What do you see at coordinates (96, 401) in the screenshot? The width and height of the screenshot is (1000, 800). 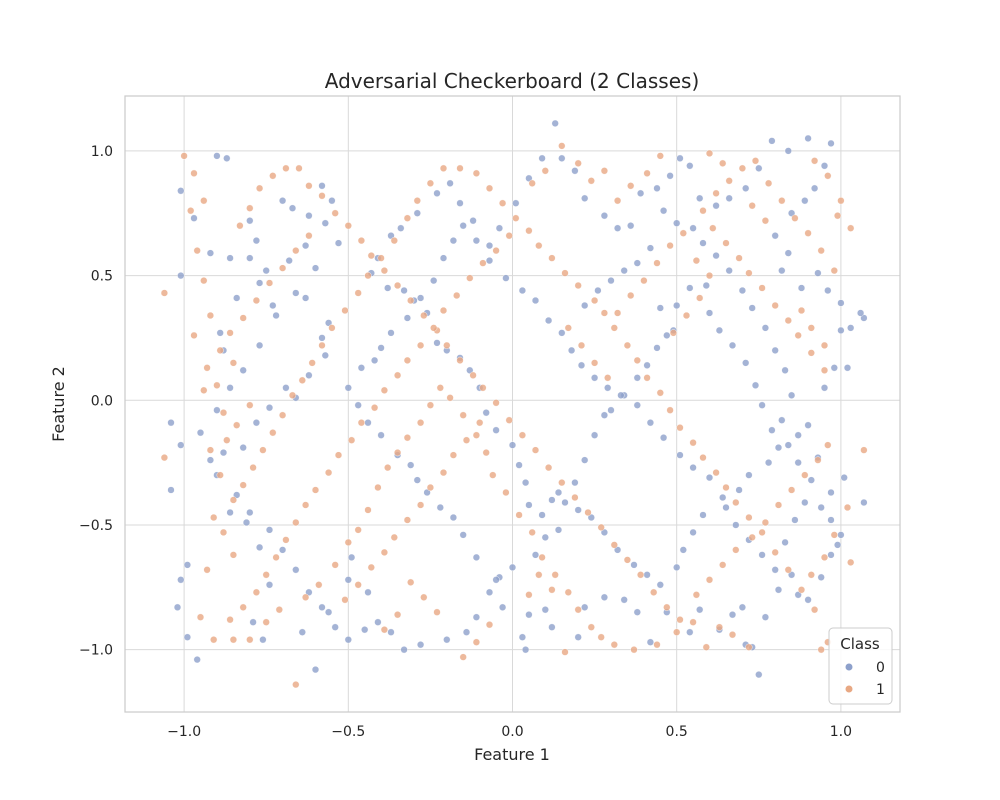 I see `y-tick-labels: −1.0 −0.5 0.0 0.5 1.0` at bounding box center [96, 401].